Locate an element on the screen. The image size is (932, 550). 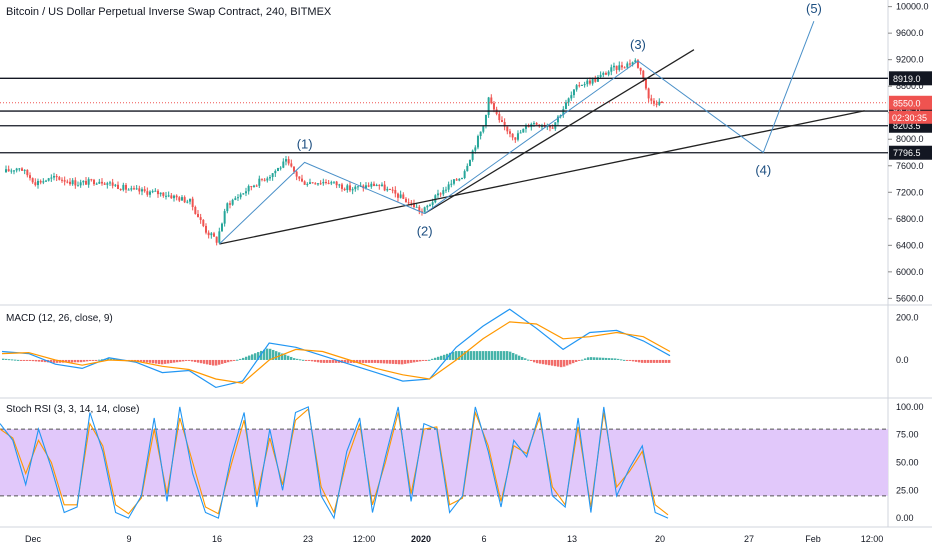
wave-label-4: (4) is located at coordinates (763, 170).